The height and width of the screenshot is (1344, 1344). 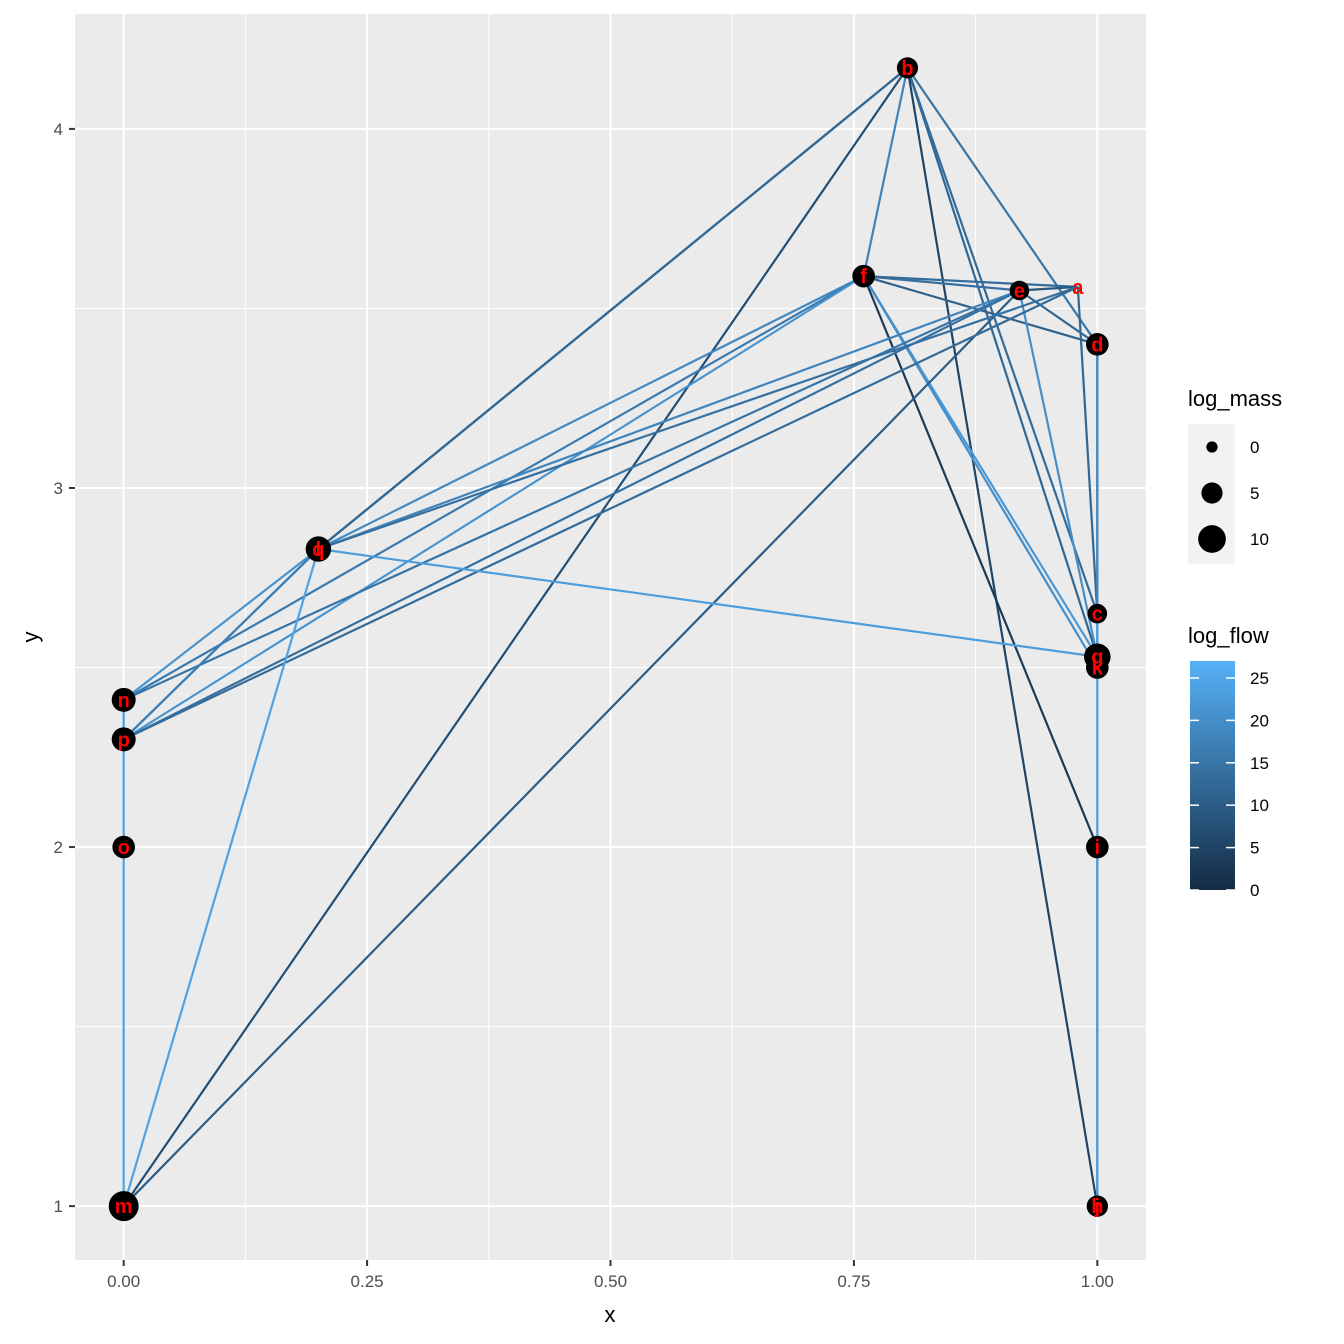 I want to click on node-q, so click(x=318, y=549).